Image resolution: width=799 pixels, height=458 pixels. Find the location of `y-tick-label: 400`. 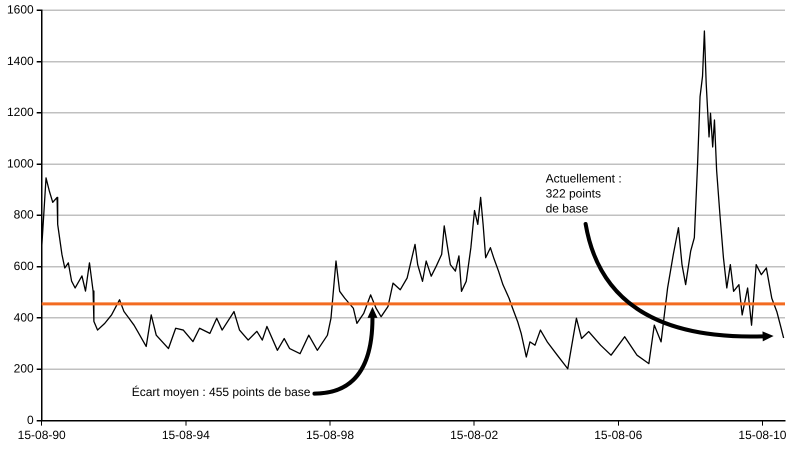

y-tick-label: 400 is located at coordinates (24, 317).